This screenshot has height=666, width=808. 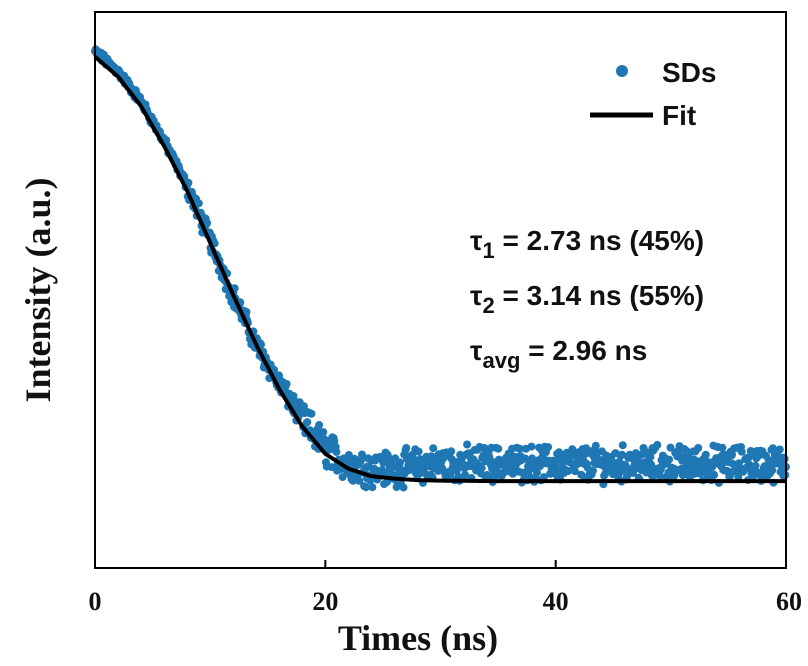 What do you see at coordinates (489, 305) in the screenshot?
I see `tau2-sub: 2` at bounding box center [489, 305].